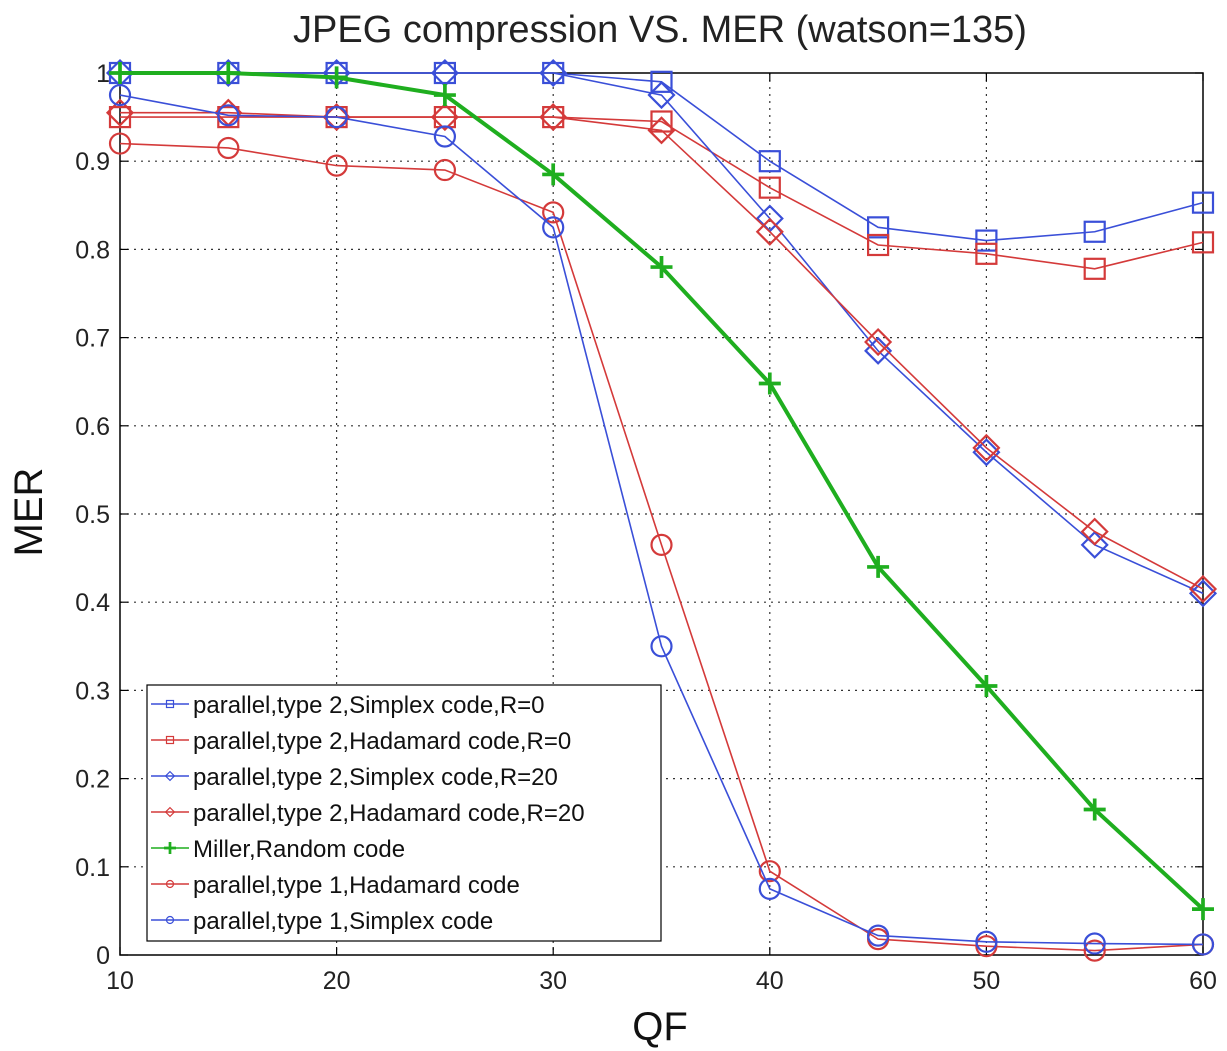  What do you see at coordinates (660, 30) in the screenshot?
I see `chart-title: JPEG compression VS. MER (watson=135)` at bounding box center [660, 30].